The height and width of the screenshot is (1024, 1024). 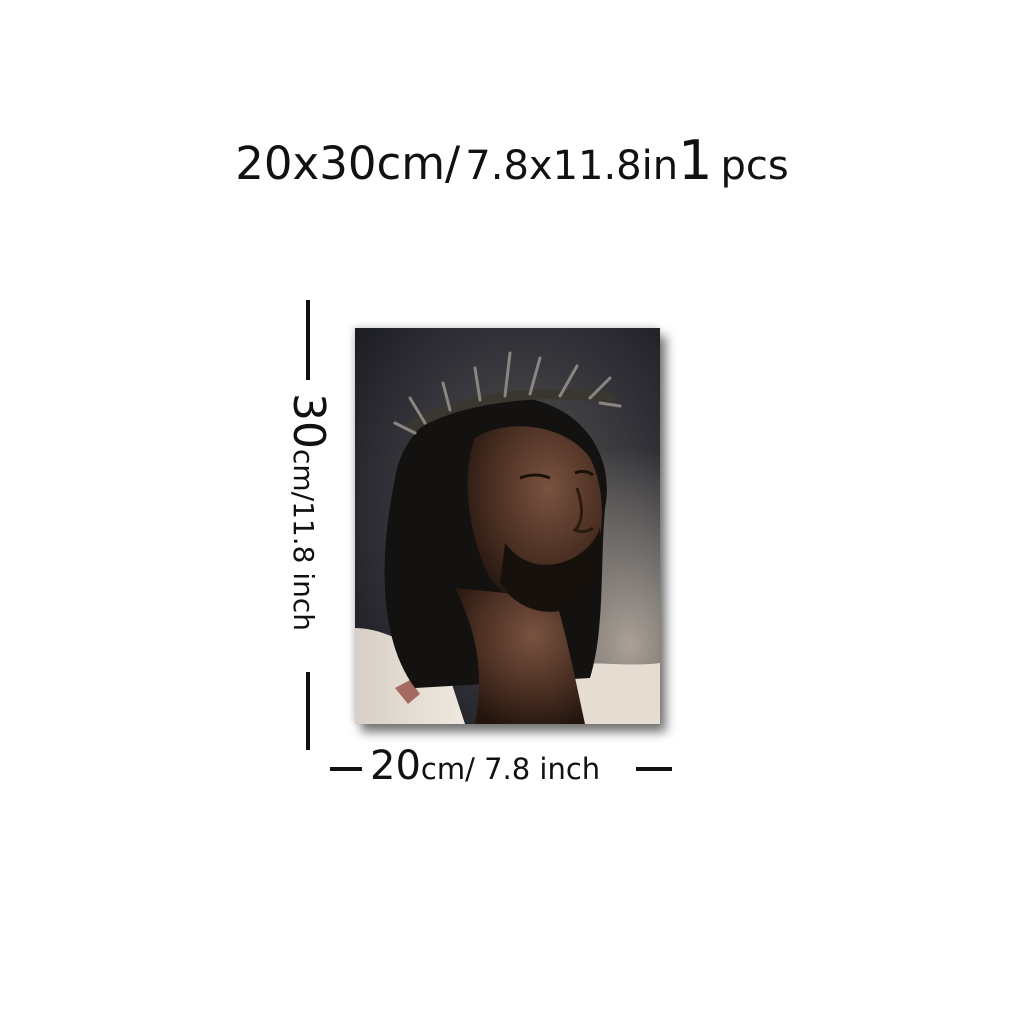 I want to click on canvas-painting, so click(x=507, y=526).